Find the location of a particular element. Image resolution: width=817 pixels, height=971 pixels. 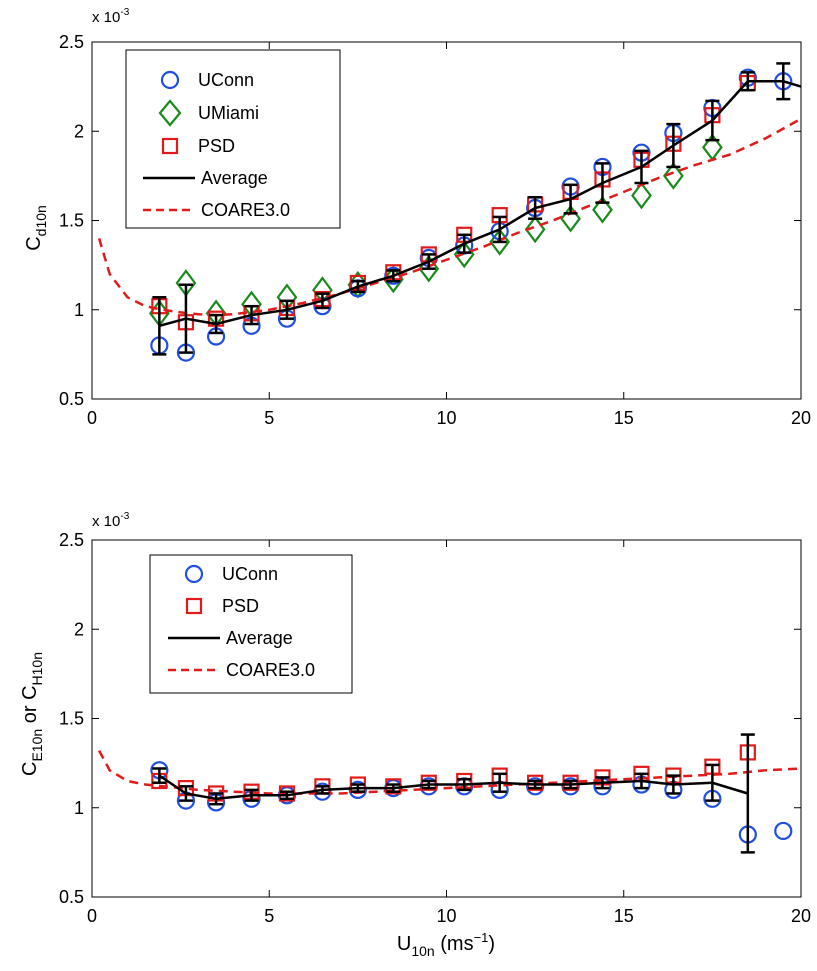

uconn-point is located at coordinates (783, 831).